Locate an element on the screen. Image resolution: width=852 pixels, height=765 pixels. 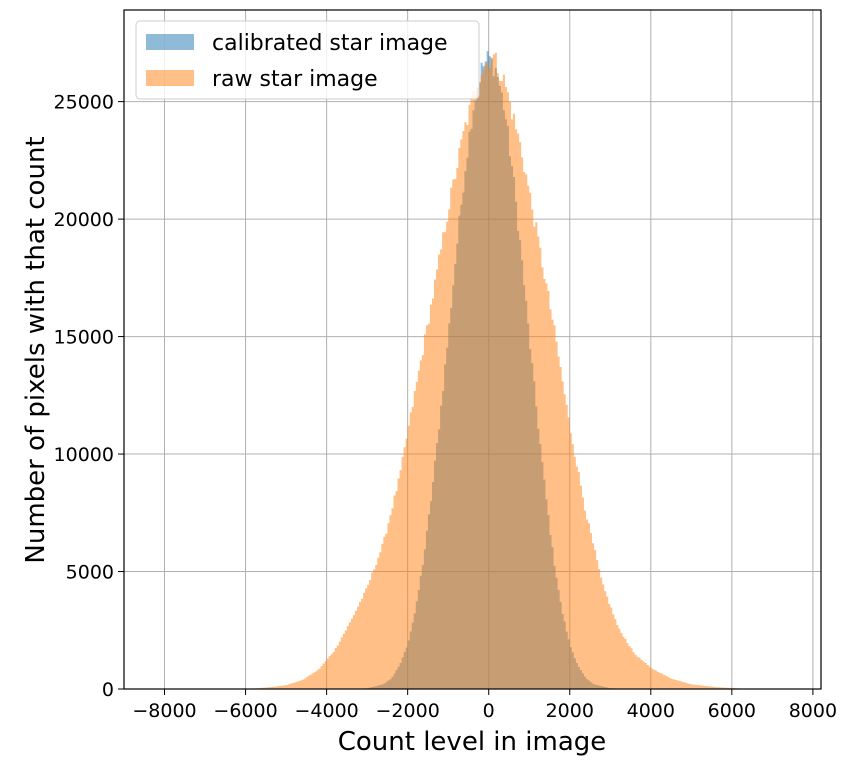
legend: calibrated star image raw star image is located at coordinates (307, 60).